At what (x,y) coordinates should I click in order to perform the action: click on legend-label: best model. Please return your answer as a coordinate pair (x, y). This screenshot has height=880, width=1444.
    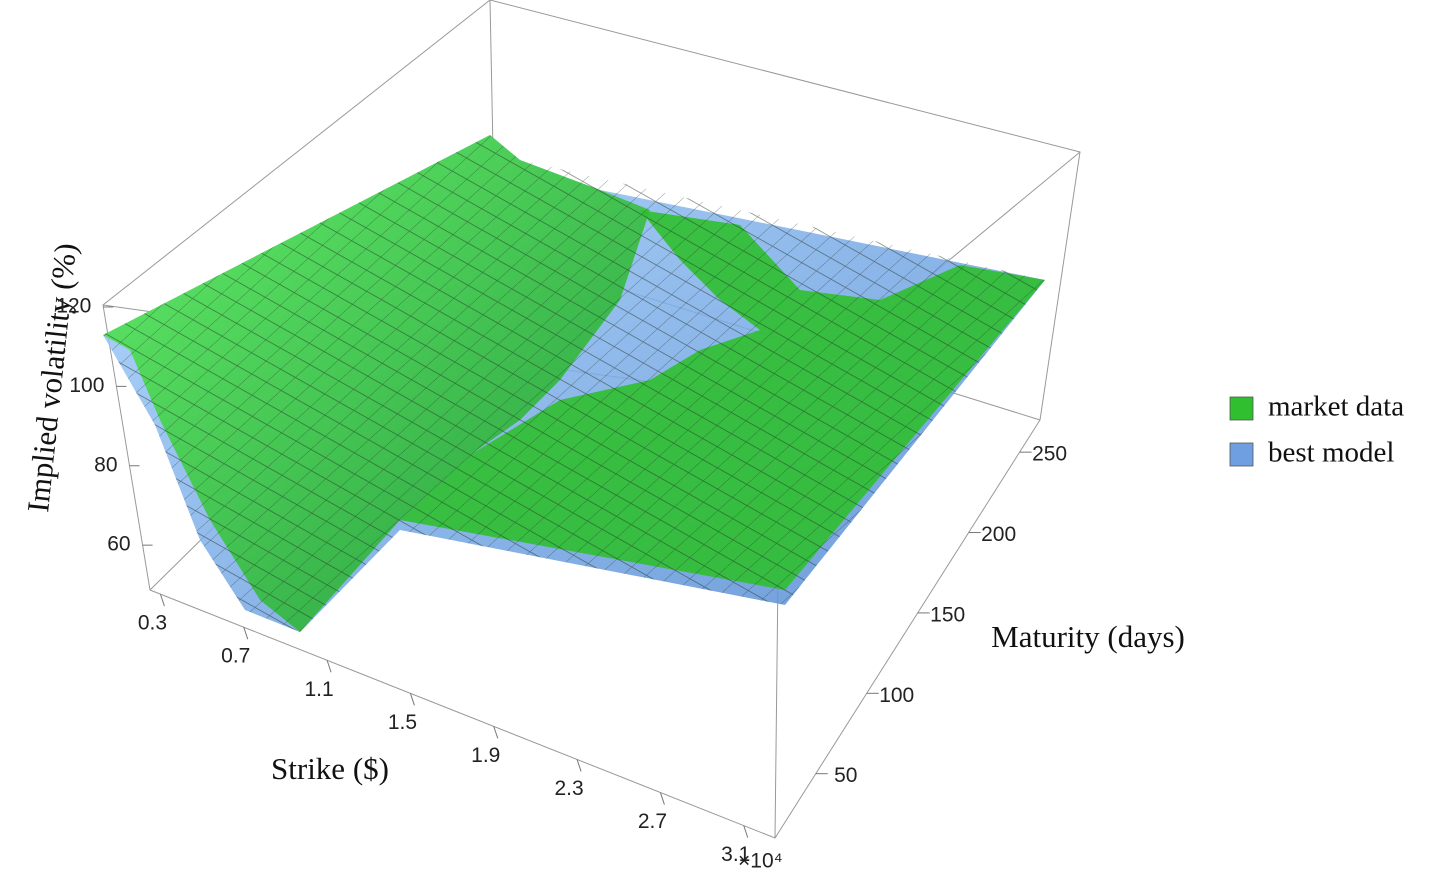
    Looking at the image, I should click on (1331, 453).